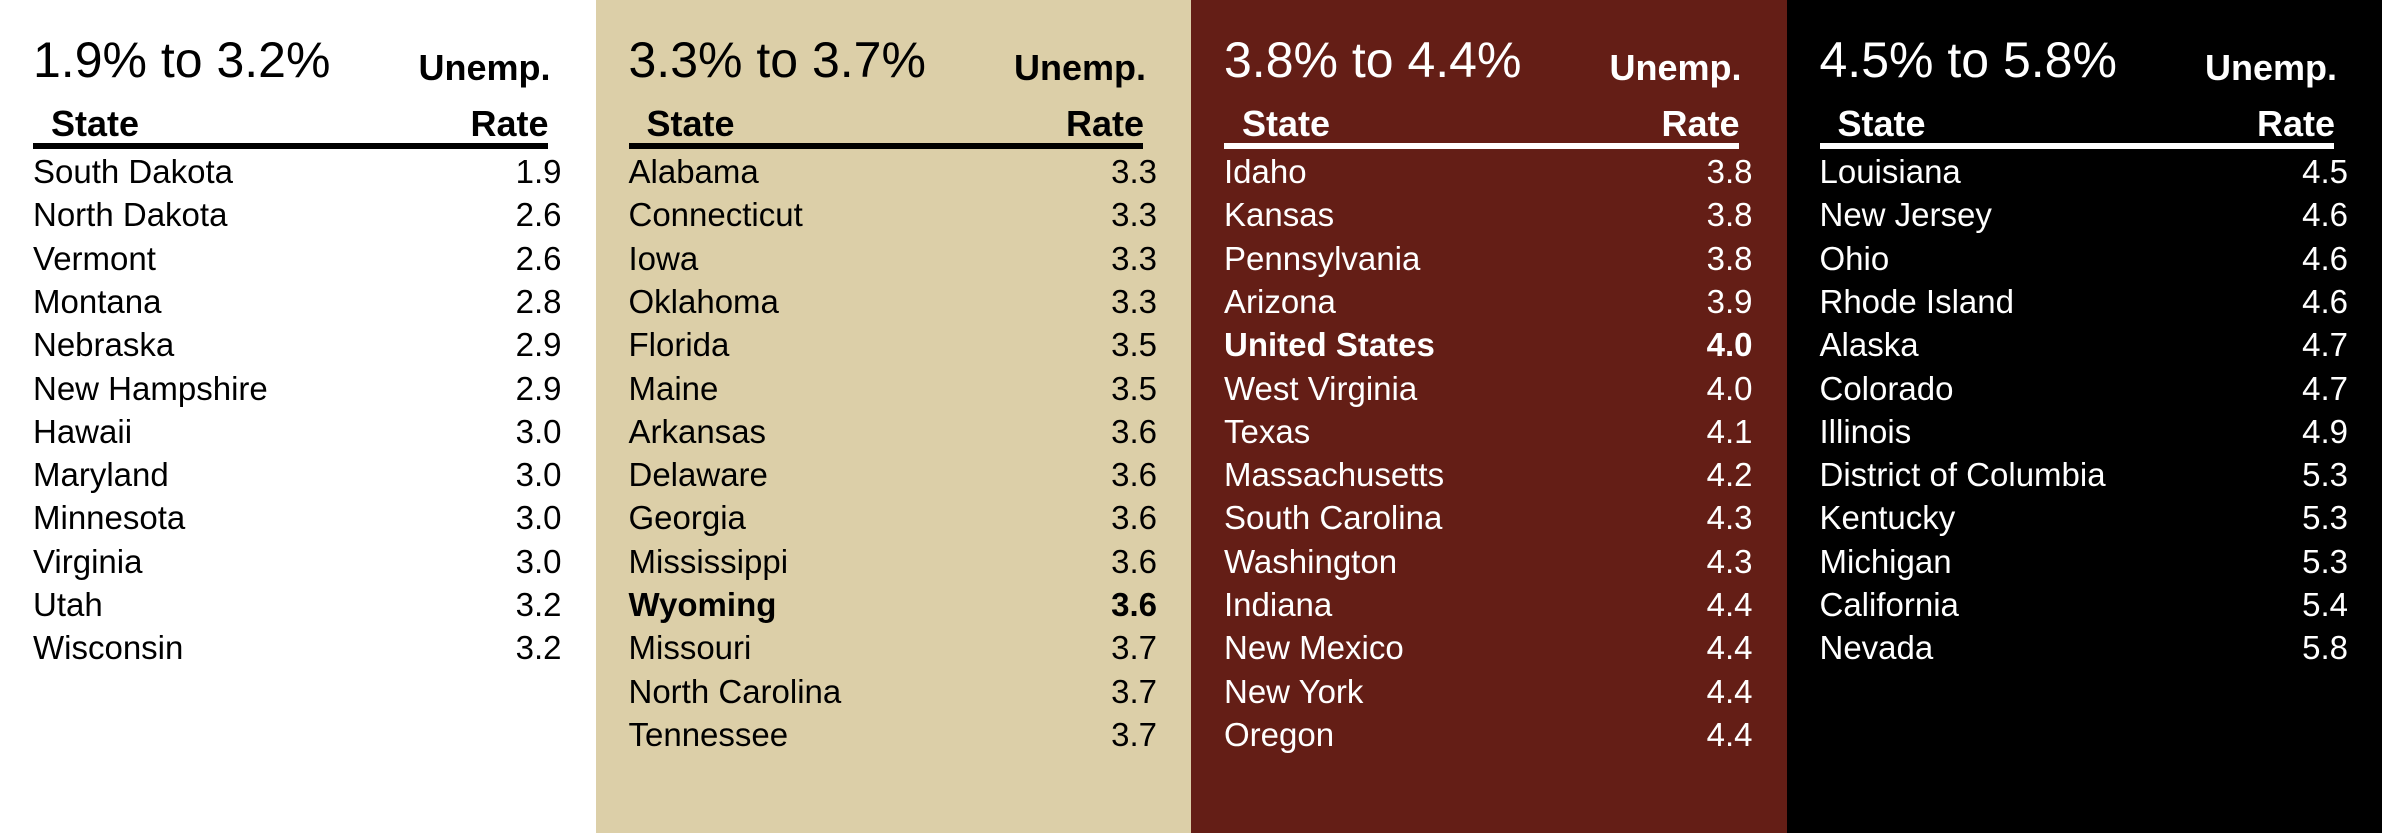 Image resolution: width=2382 pixels, height=833 pixels. What do you see at coordinates (1322, 258) in the screenshot?
I see `state-name: Pennsylvania` at bounding box center [1322, 258].